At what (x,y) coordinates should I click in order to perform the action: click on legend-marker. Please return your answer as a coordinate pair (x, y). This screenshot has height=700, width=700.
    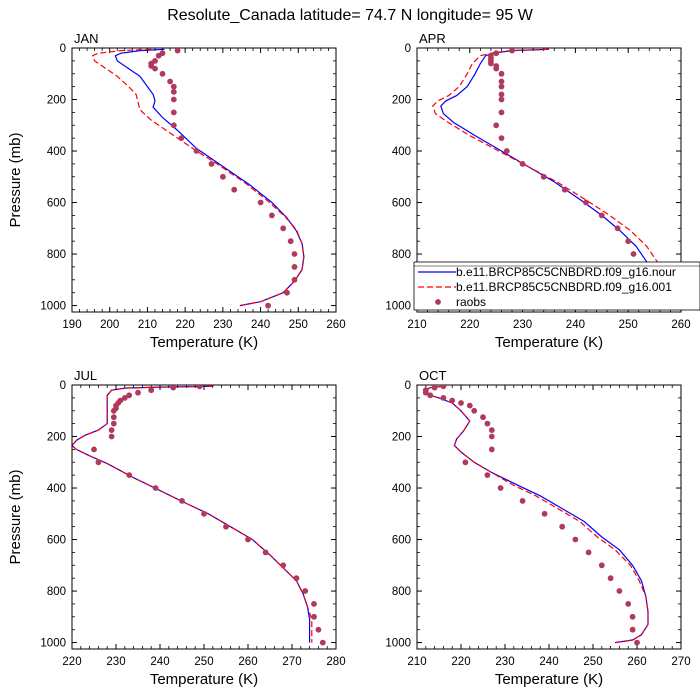
    Looking at the image, I should click on (438, 302).